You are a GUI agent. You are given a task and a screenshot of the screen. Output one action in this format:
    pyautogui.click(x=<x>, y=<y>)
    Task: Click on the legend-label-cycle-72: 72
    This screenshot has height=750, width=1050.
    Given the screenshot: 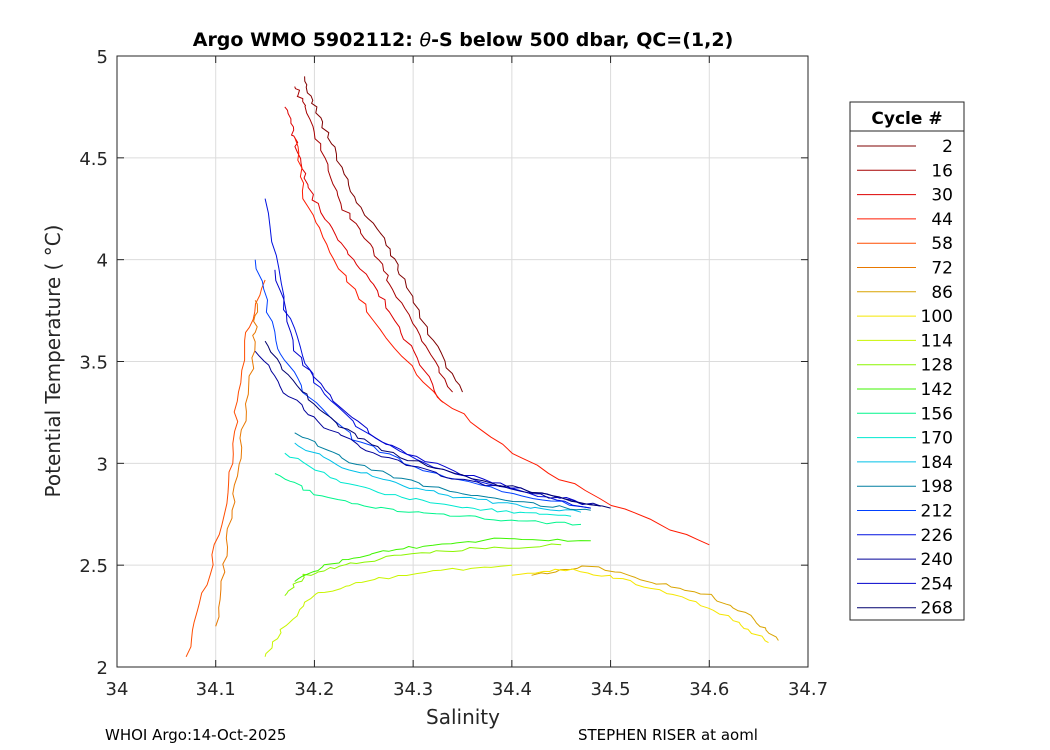 What is the action you would take?
    pyautogui.click(x=942, y=269)
    